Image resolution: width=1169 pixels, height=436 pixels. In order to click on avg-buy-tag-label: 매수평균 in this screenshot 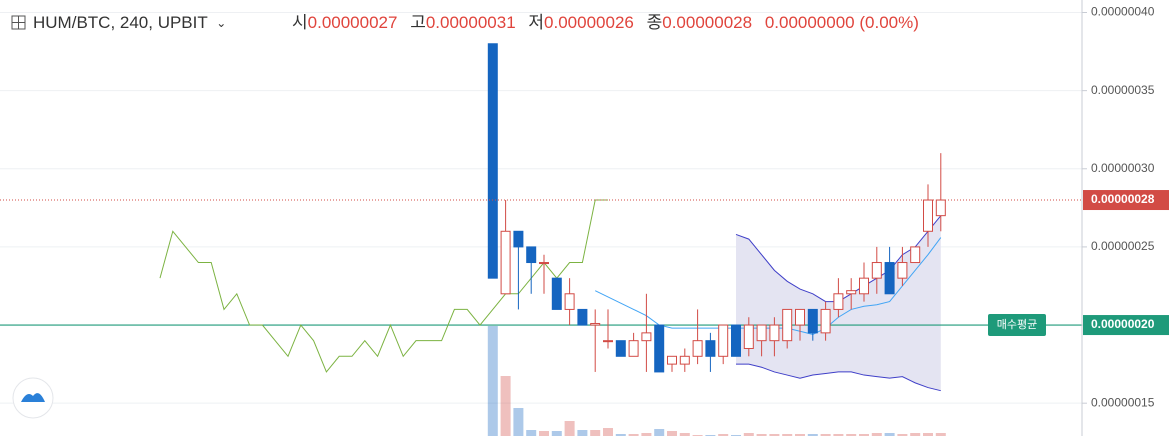, I will do `click(1017, 324)`.